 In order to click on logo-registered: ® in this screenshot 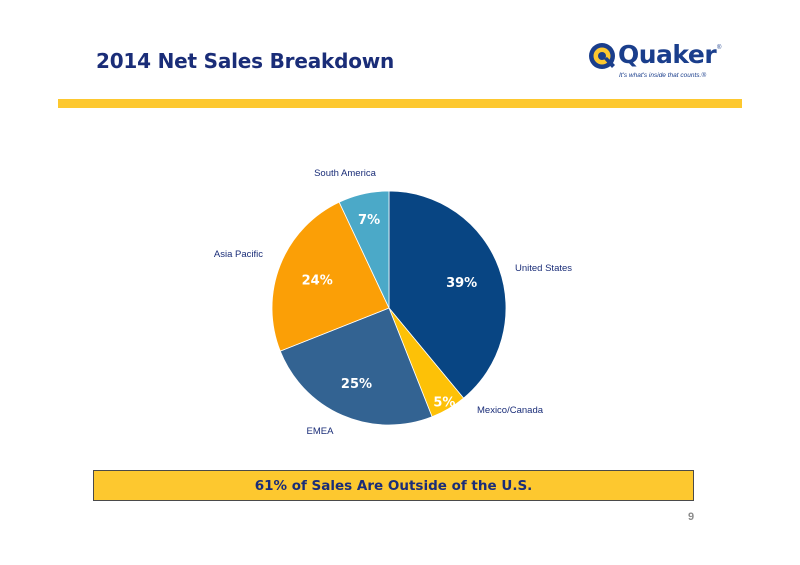, I will do `click(719, 48)`.